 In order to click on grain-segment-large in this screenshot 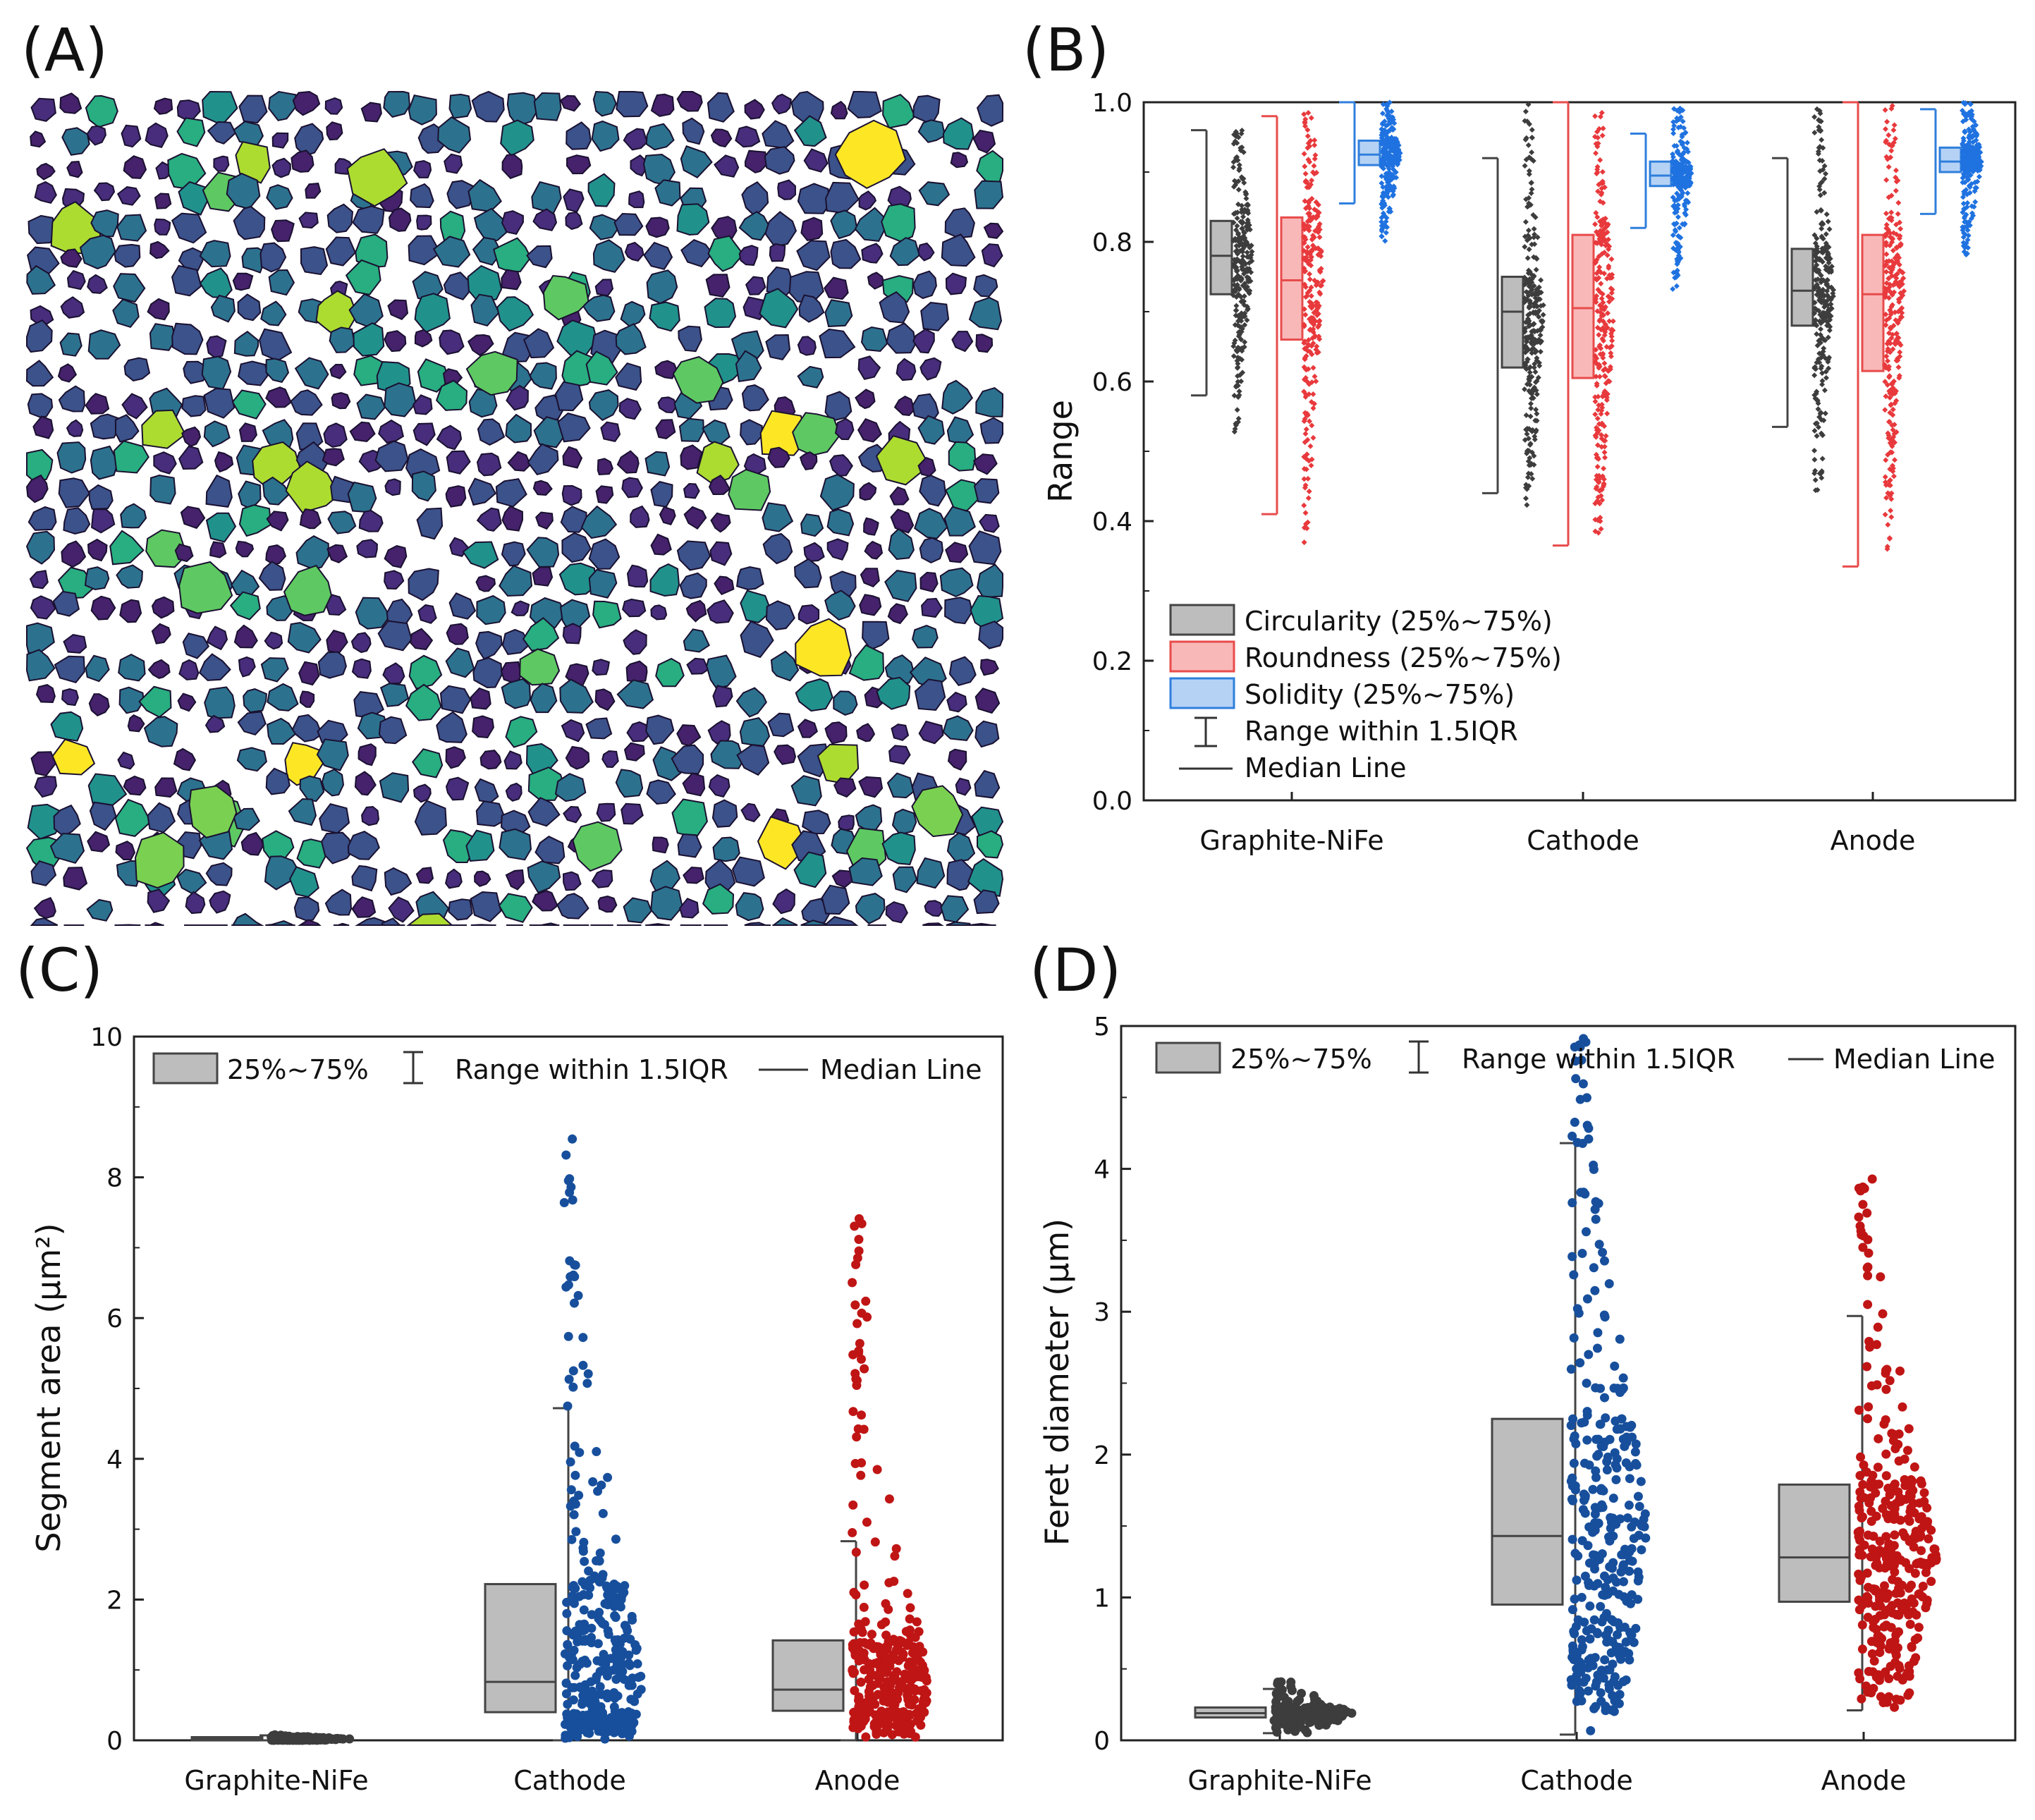, I will do `click(491, 373)`.